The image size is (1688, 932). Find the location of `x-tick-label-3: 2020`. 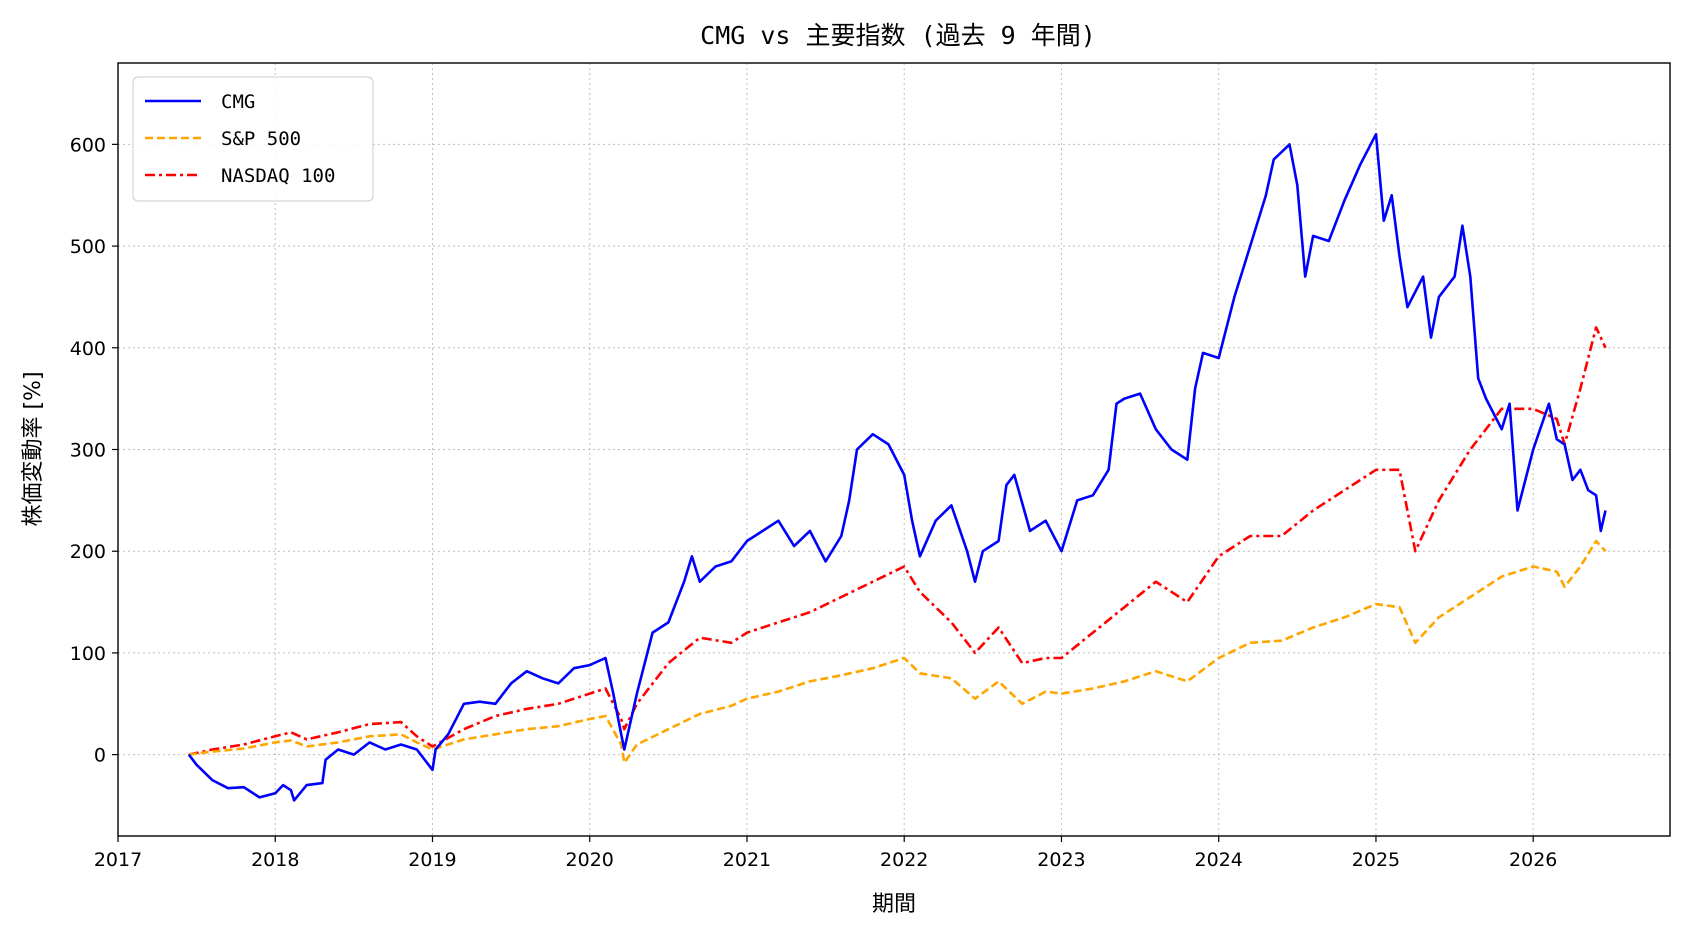

x-tick-label-3: 2020 is located at coordinates (590, 860).